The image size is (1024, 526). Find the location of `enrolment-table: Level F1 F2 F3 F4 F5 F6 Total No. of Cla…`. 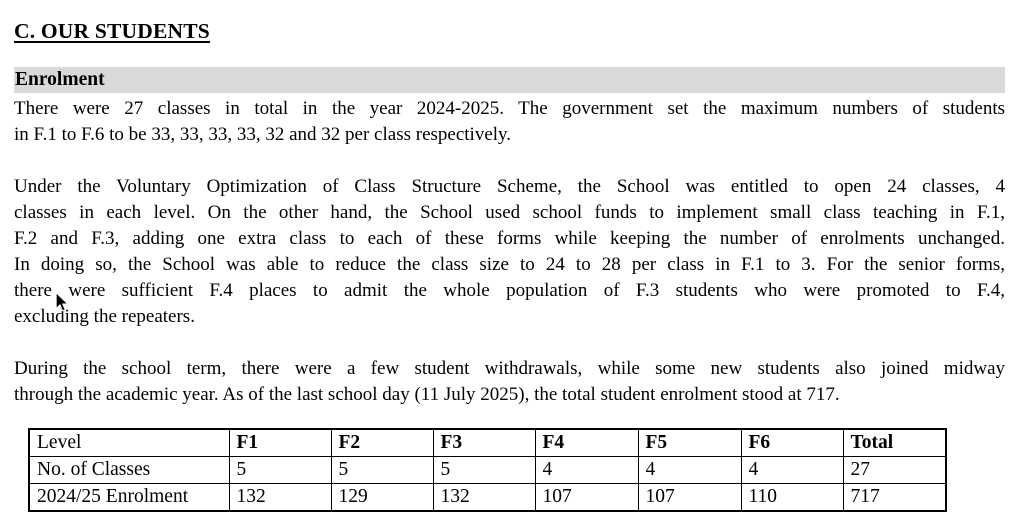

enrolment-table: Level F1 F2 F3 F4 F5 F6 Total No. of Cla… is located at coordinates (487, 470).